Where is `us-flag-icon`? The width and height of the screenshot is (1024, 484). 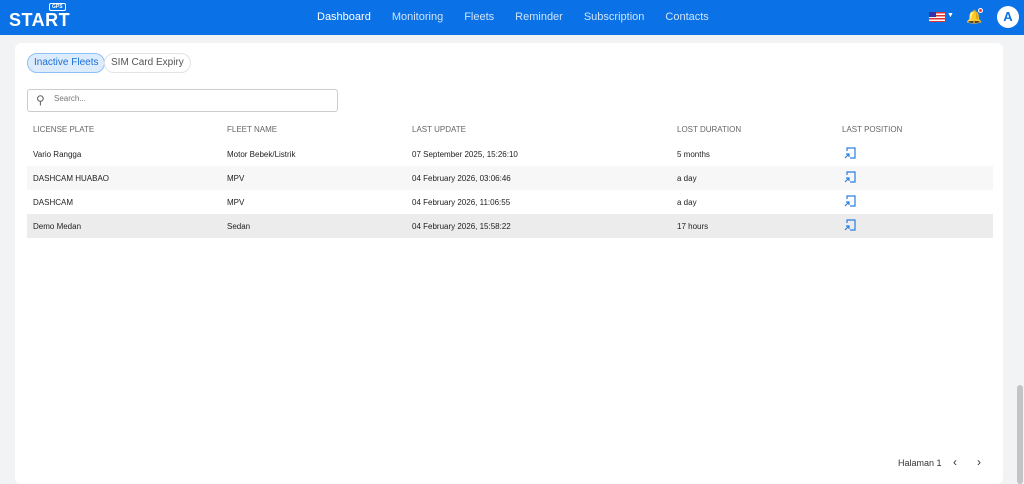 us-flag-icon is located at coordinates (937, 17).